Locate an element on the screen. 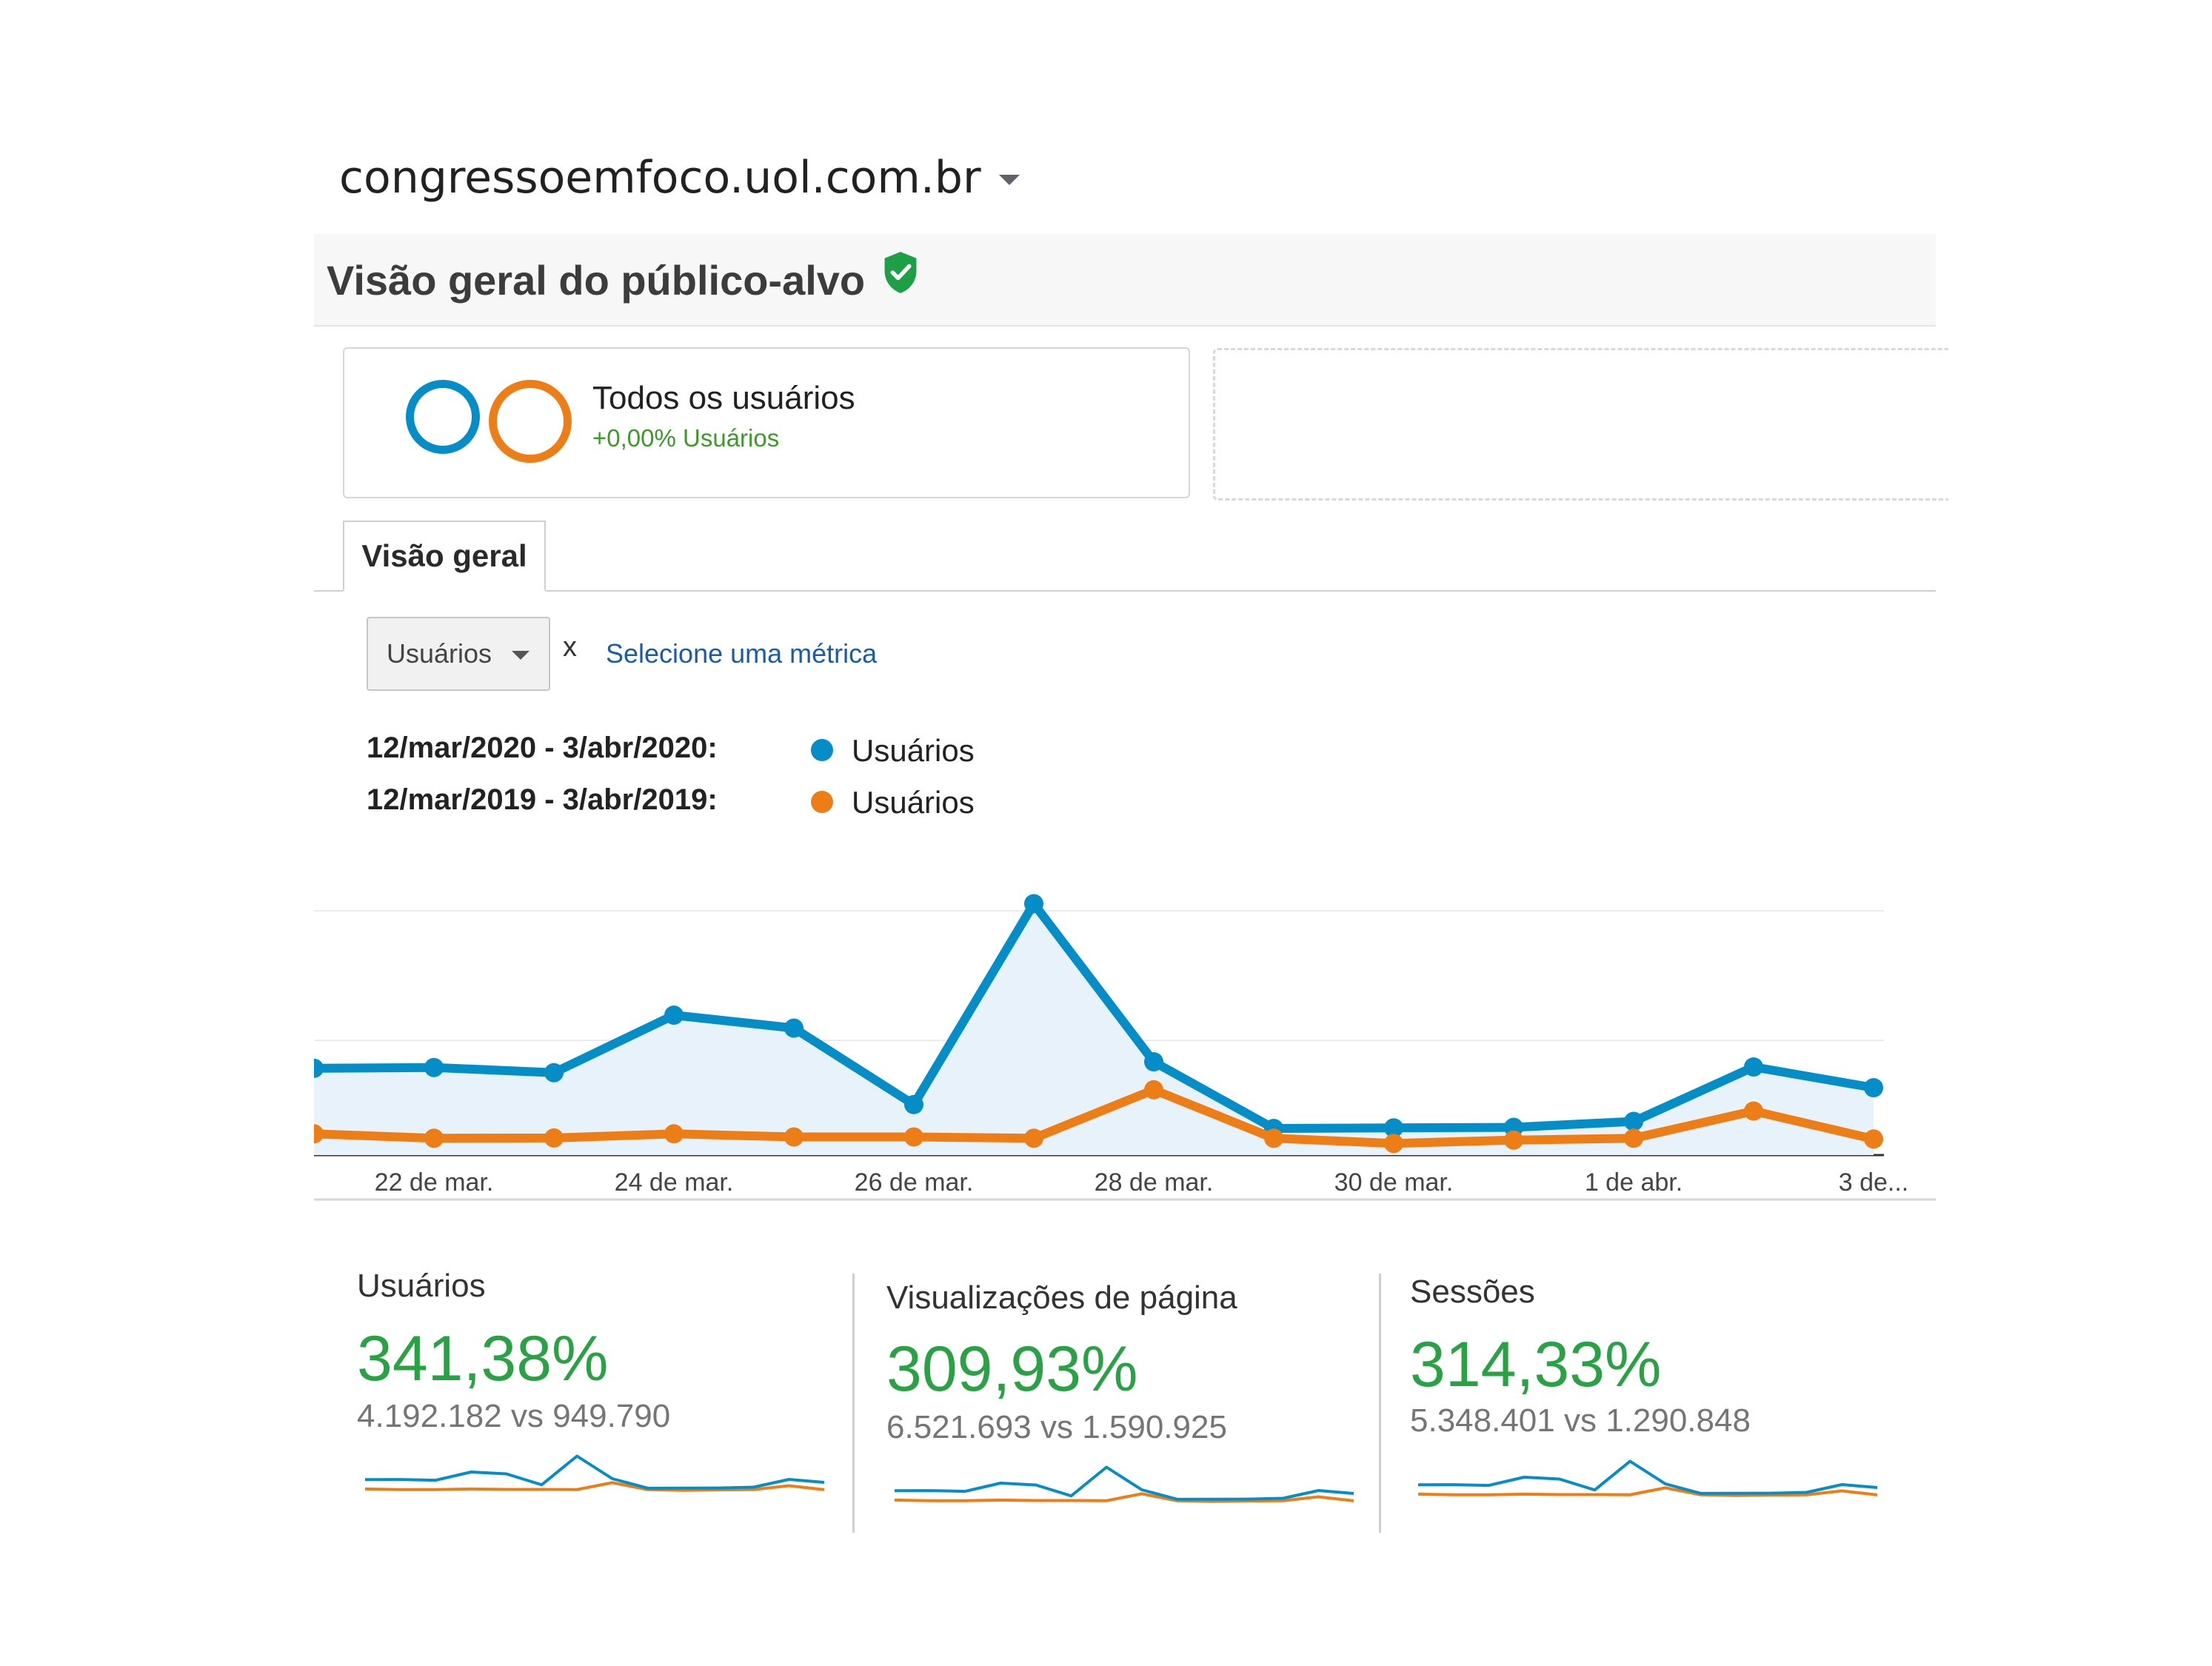 The height and width of the screenshot is (1666, 2212). shield-check-icon is located at coordinates (900, 272).